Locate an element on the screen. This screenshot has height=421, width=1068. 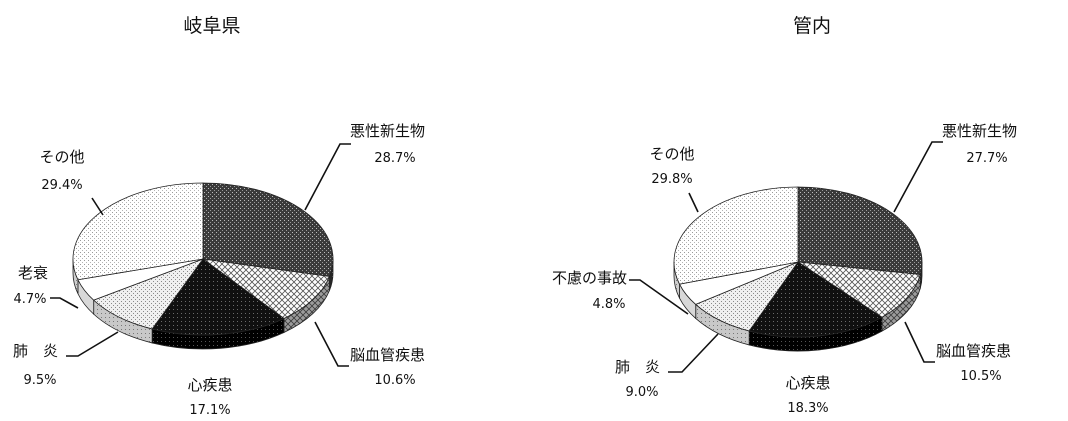
slice-label-不慮の事故: 不慮の事故 is located at coordinates (589, 278).